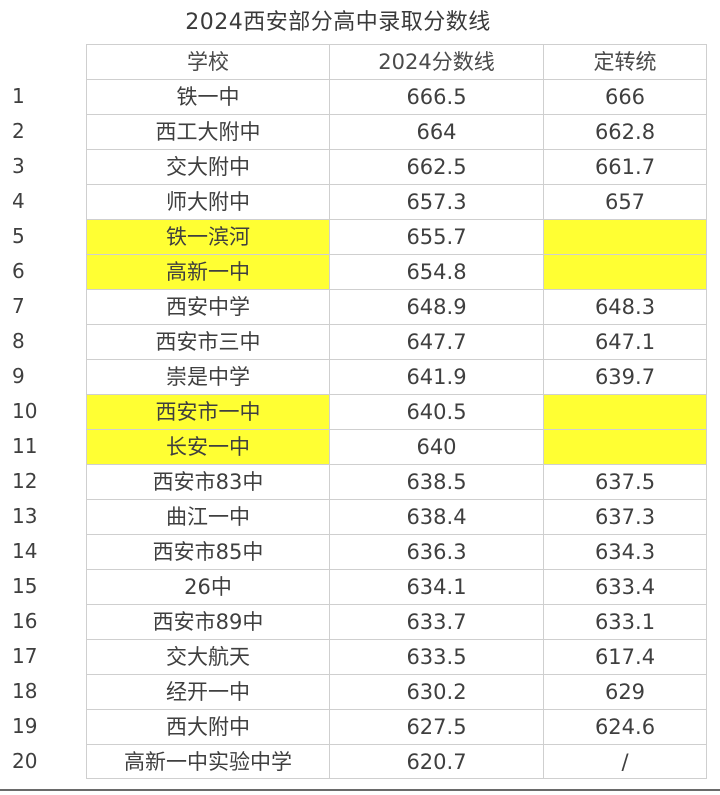 This screenshot has height=795, width=720. Describe the element at coordinates (436, 516) in the screenshot. I see `score-cell: 638.4` at that location.